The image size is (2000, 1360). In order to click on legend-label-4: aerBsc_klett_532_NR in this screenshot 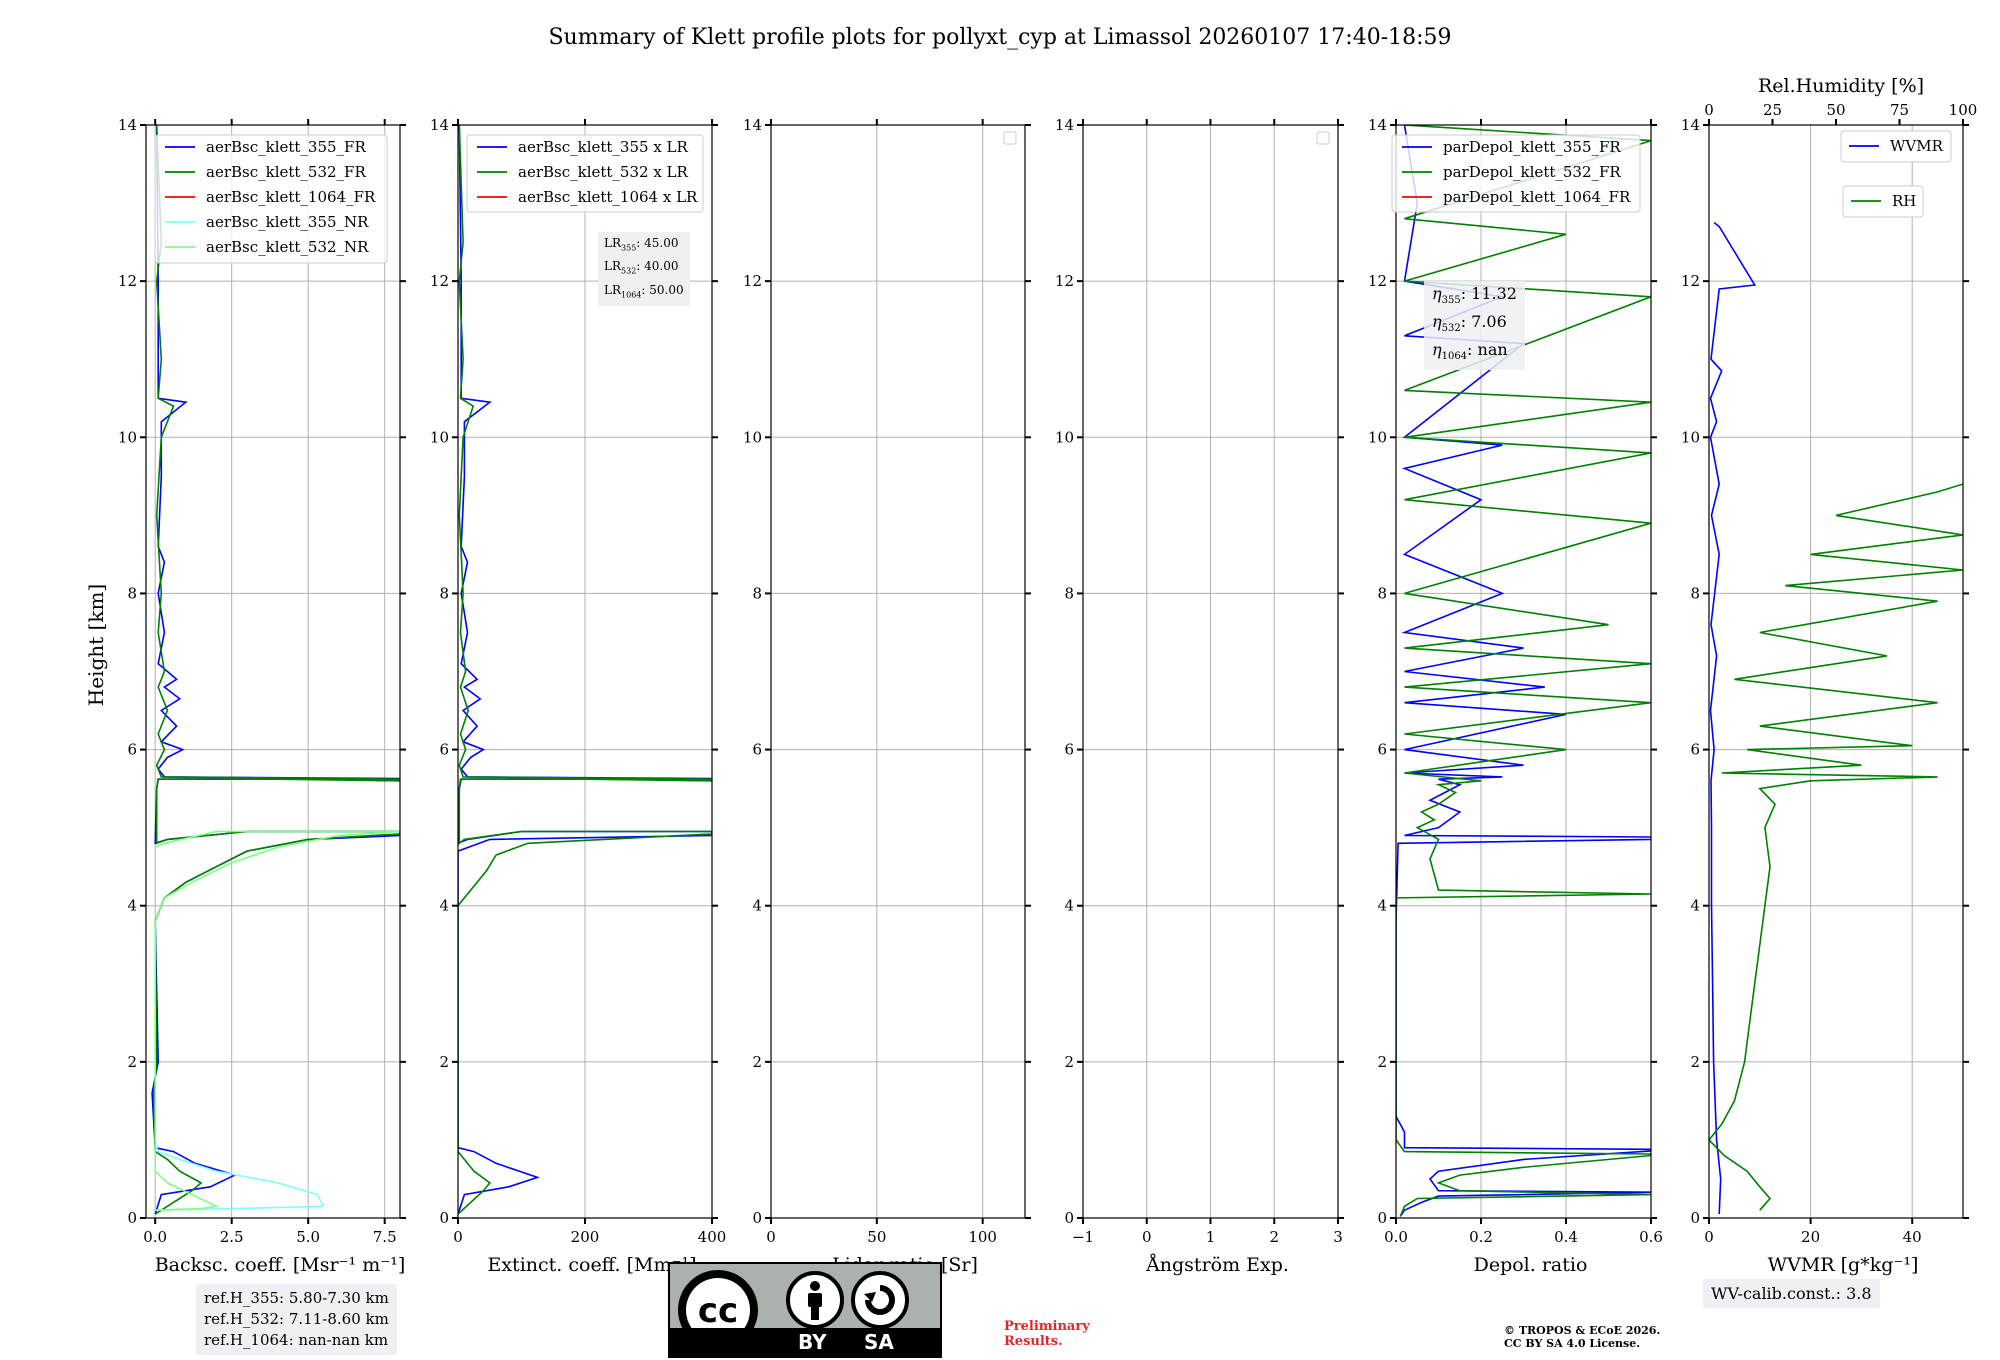, I will do `click(287, 247)`.